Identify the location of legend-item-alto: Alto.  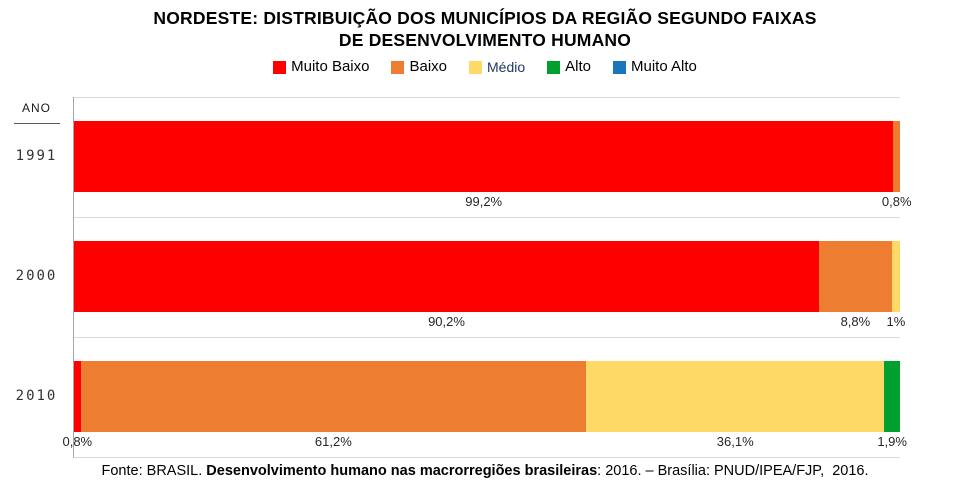
(569, 67).